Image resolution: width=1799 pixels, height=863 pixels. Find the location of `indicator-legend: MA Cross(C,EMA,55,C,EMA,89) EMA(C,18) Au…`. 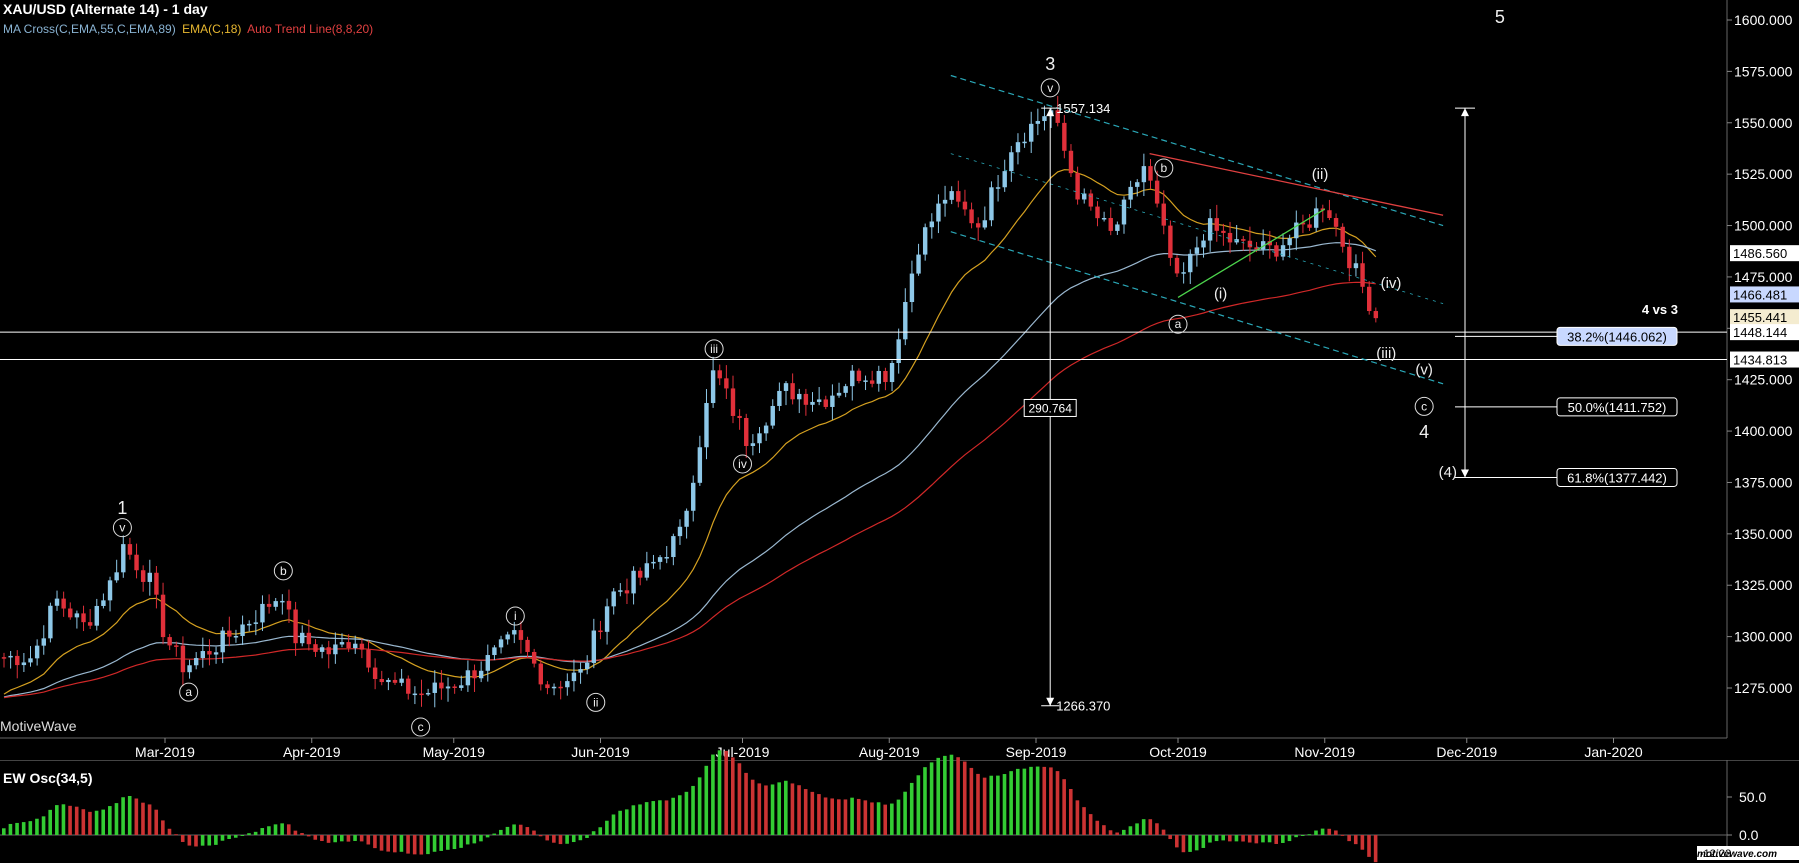

indicator-legend: MA Cross(C,EMA,55,C,EMA,89) EMA(C,18) Au… is located at coordinates (188, 29).